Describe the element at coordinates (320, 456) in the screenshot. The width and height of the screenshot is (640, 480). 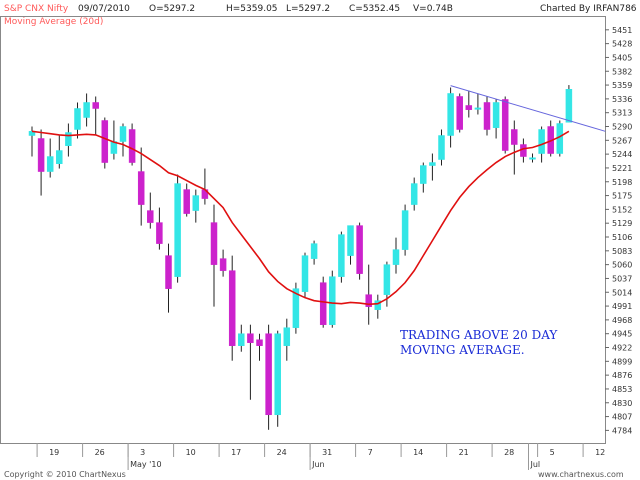
I see `x-axis: 19 26 3 10 17 24 31 7 14 21 28 5 12 May '10 Jun Jul` at that location.